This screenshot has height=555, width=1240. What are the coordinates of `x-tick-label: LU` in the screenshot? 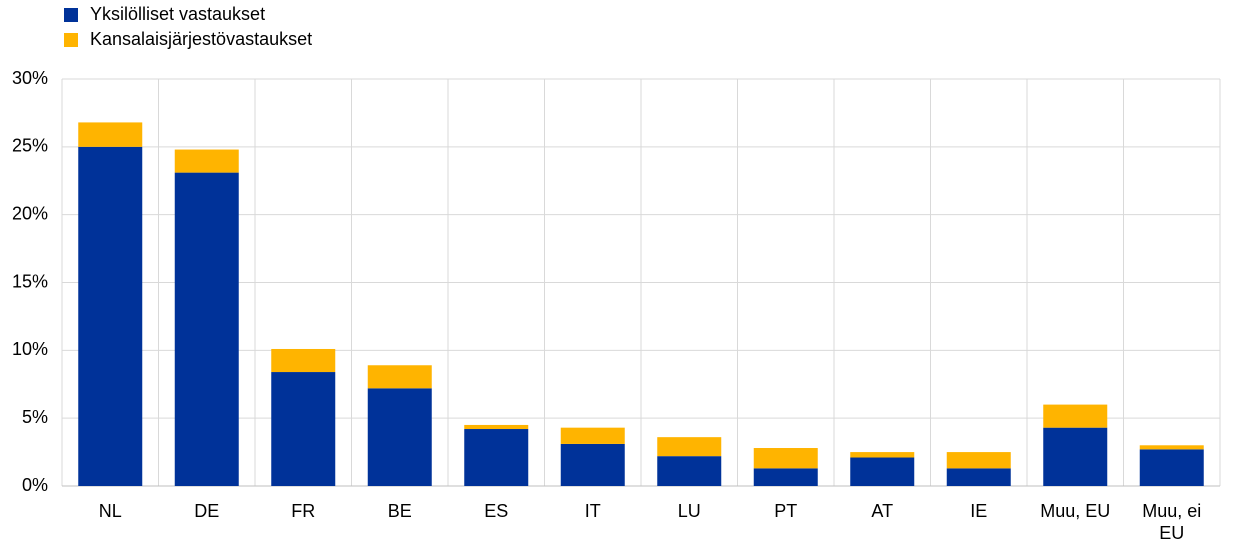 It's located at (689, 511).